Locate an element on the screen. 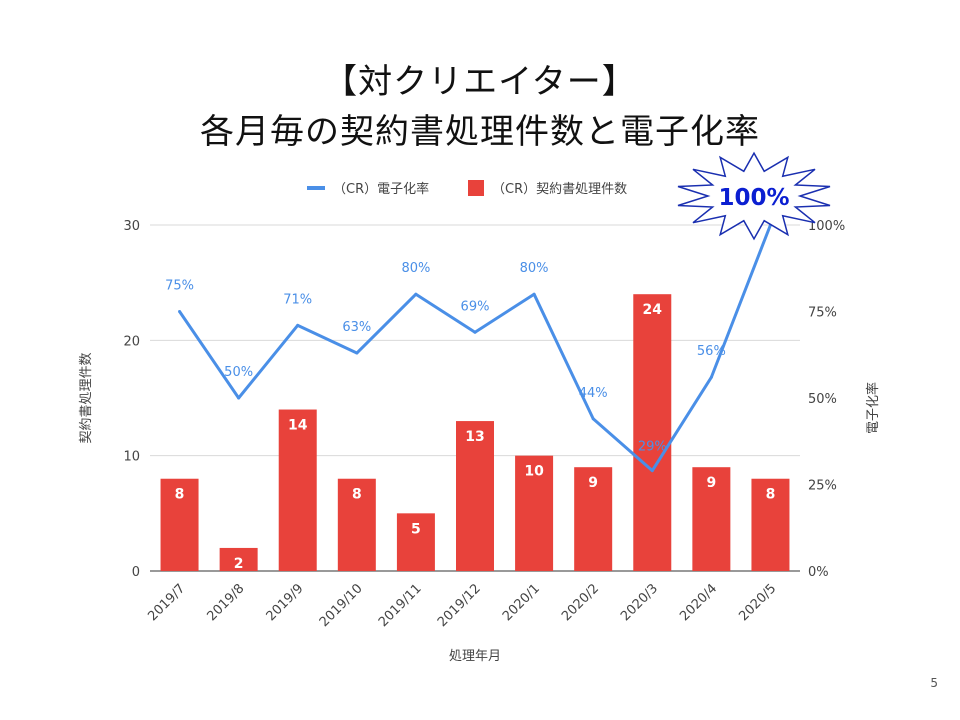 The image size is (960, 720). bar-value-label: 14 is located at coordinates (298, 426).